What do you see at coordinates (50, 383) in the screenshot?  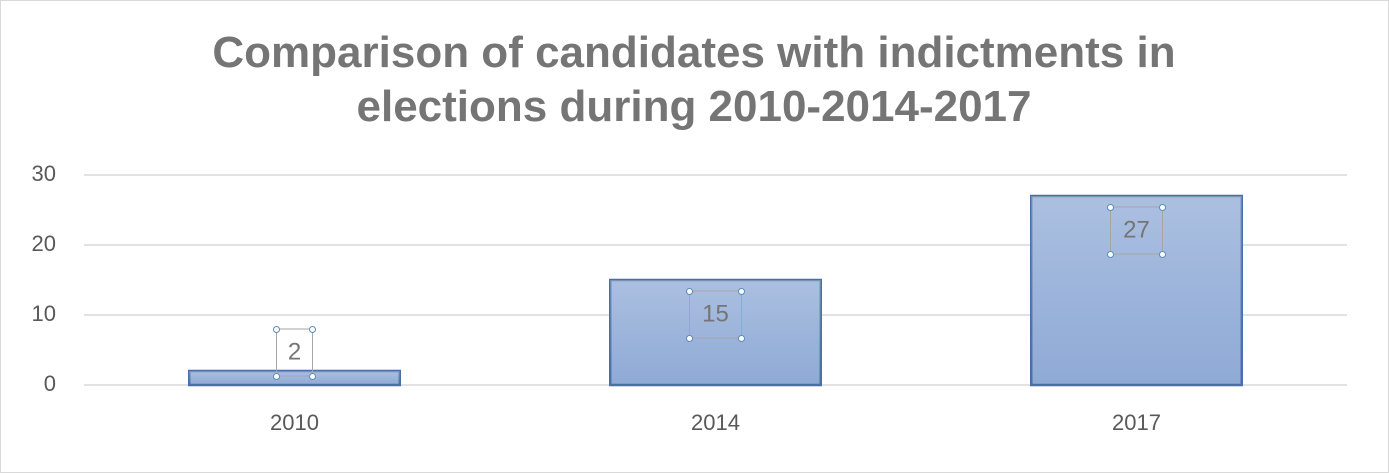 I see `y-tick-label: 0` at bounding box center [50, 383].